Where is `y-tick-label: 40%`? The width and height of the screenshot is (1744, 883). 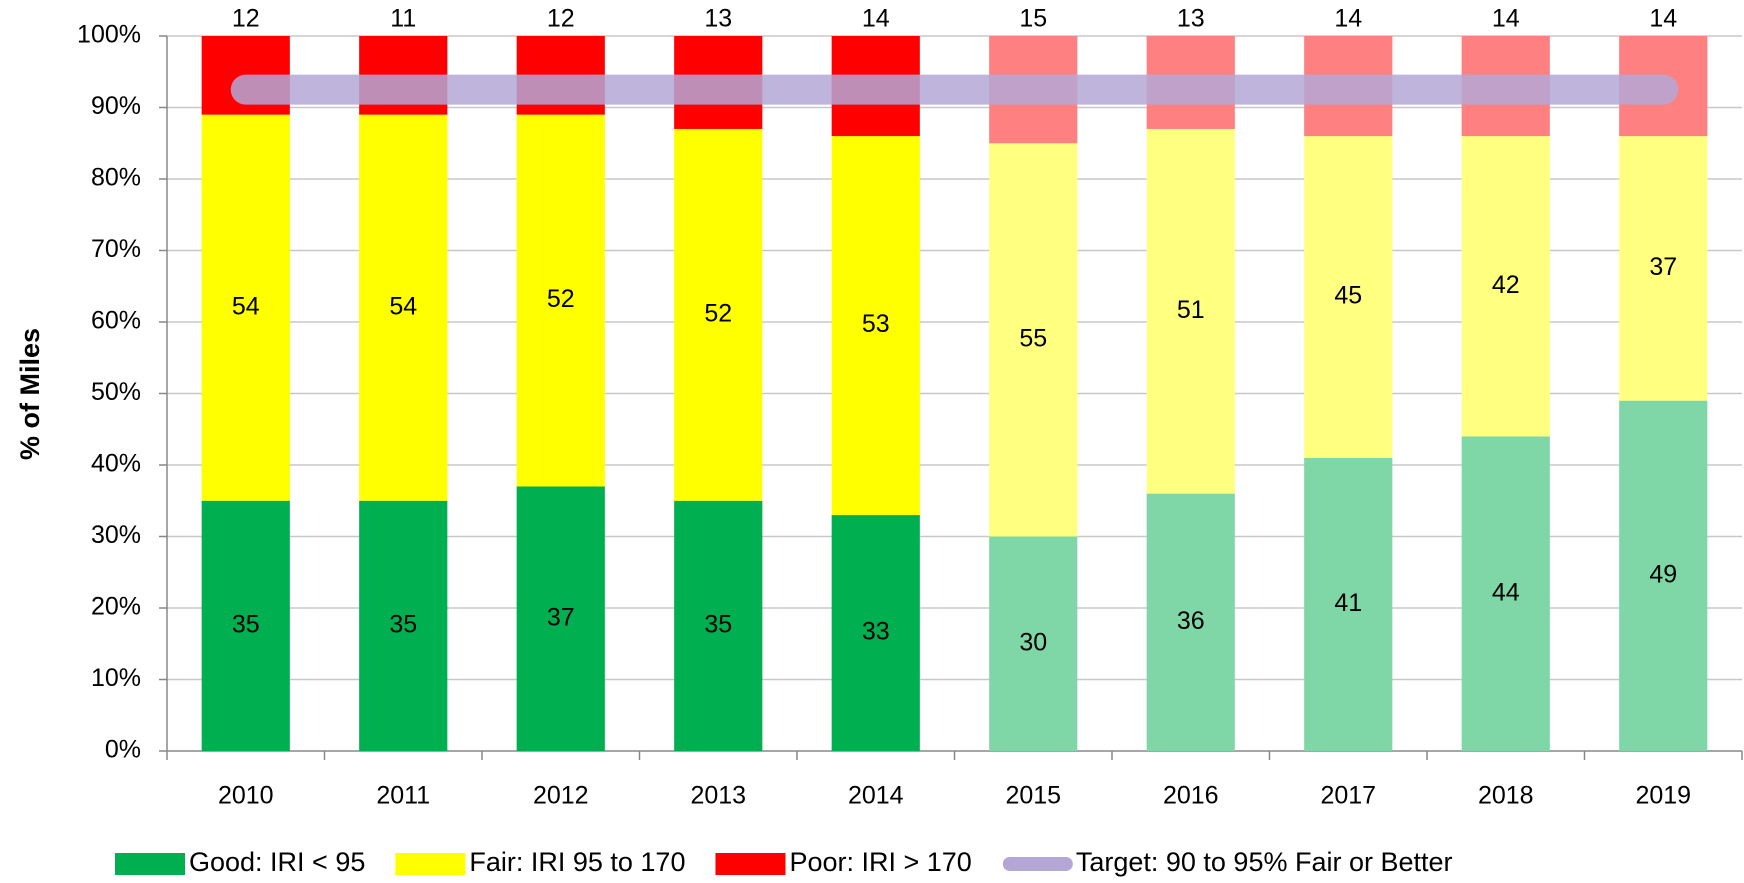 y-tick-label: 40% is located at coordinates (116, 464).